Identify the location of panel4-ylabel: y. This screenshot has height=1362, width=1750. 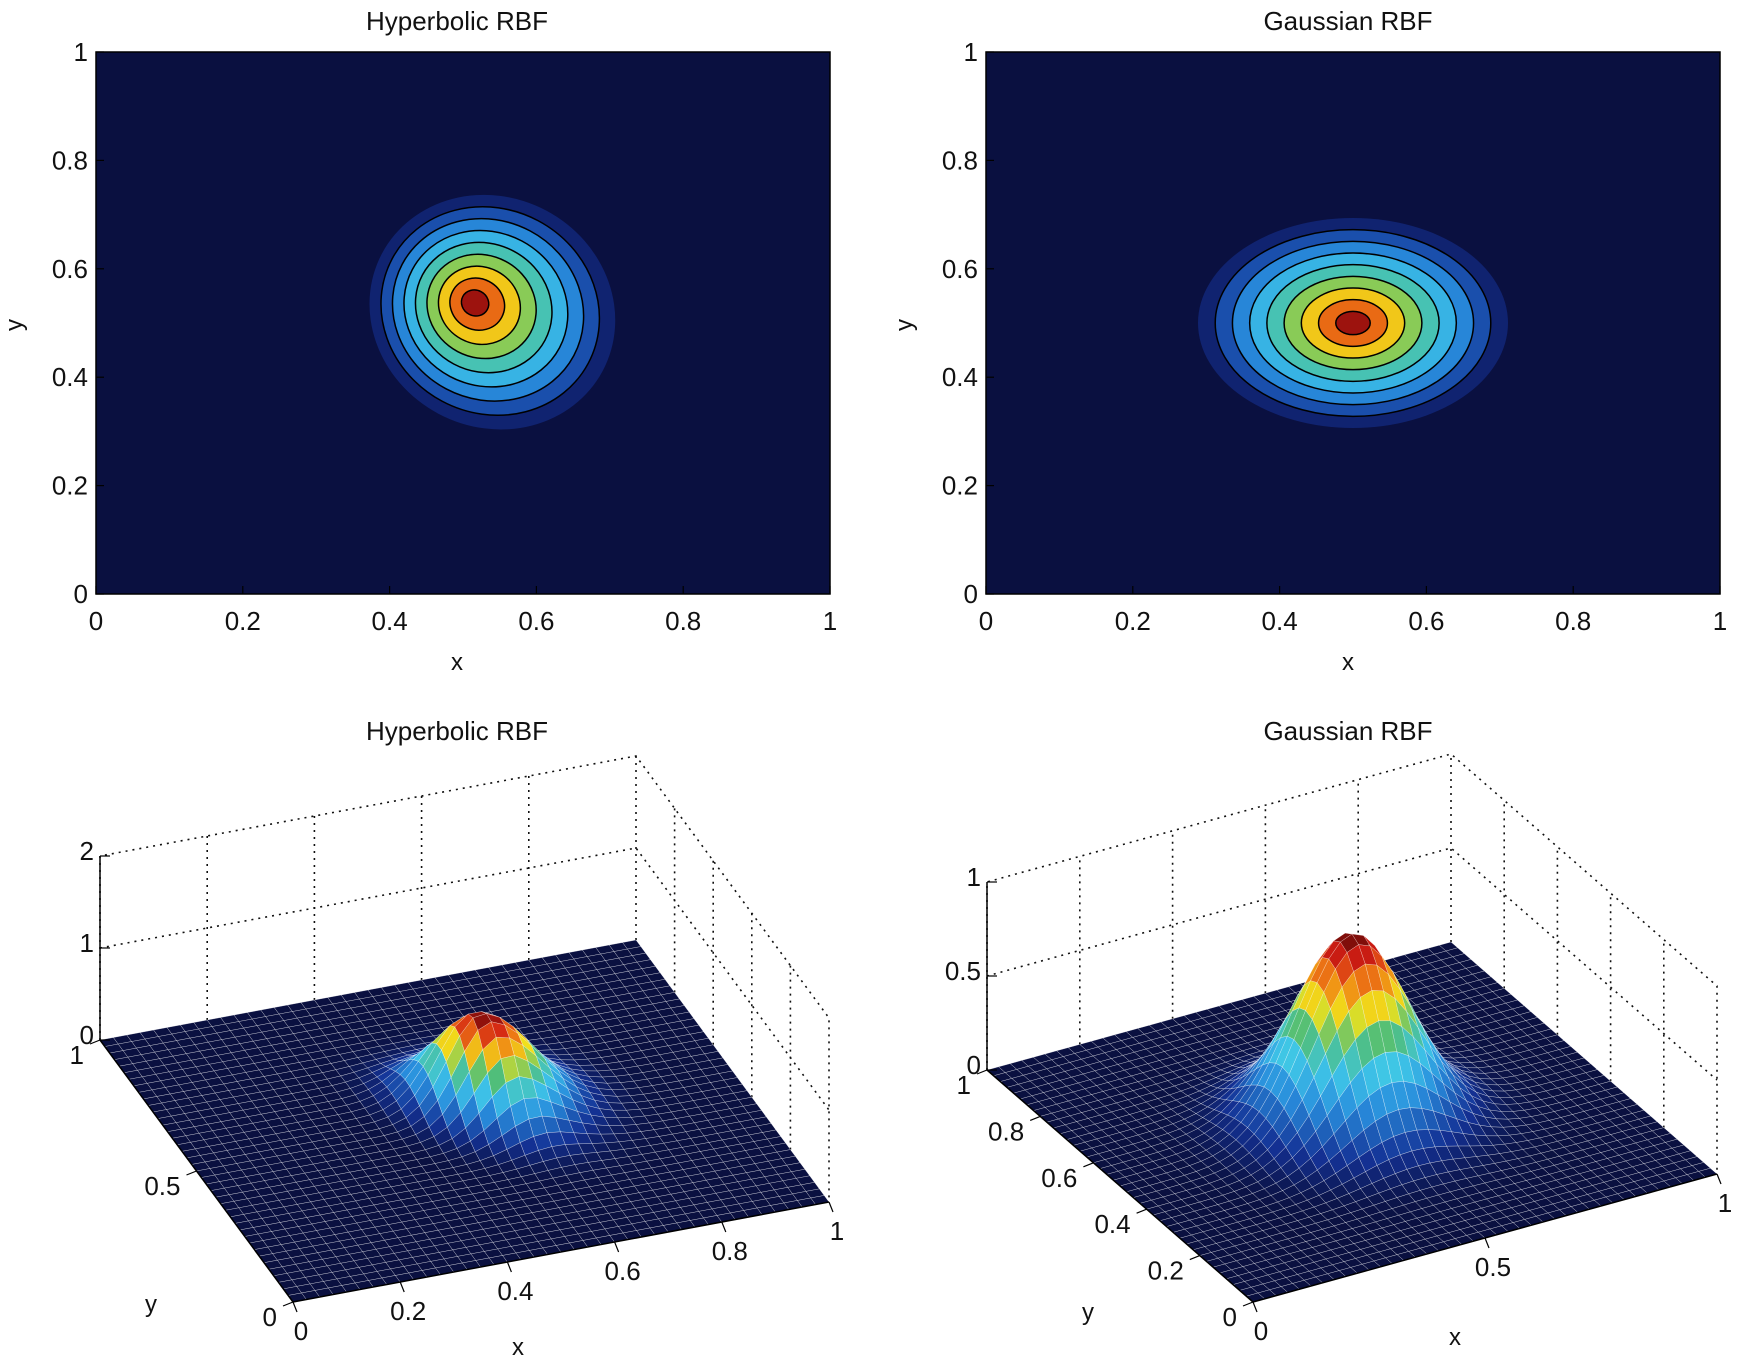
(1088, 1312).